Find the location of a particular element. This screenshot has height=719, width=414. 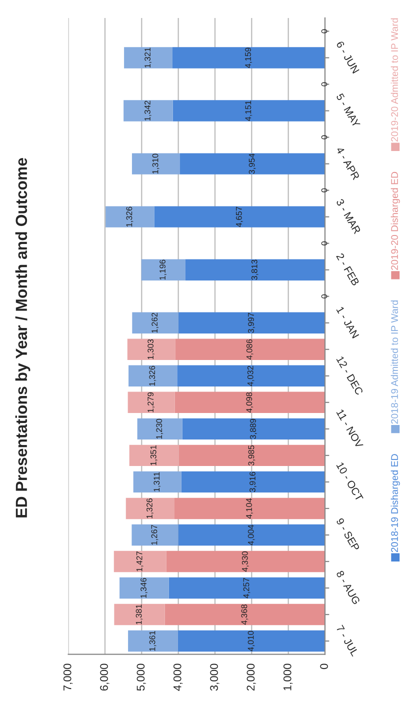

x-tick-label: 7,000 is located at coordinates (68, 677).